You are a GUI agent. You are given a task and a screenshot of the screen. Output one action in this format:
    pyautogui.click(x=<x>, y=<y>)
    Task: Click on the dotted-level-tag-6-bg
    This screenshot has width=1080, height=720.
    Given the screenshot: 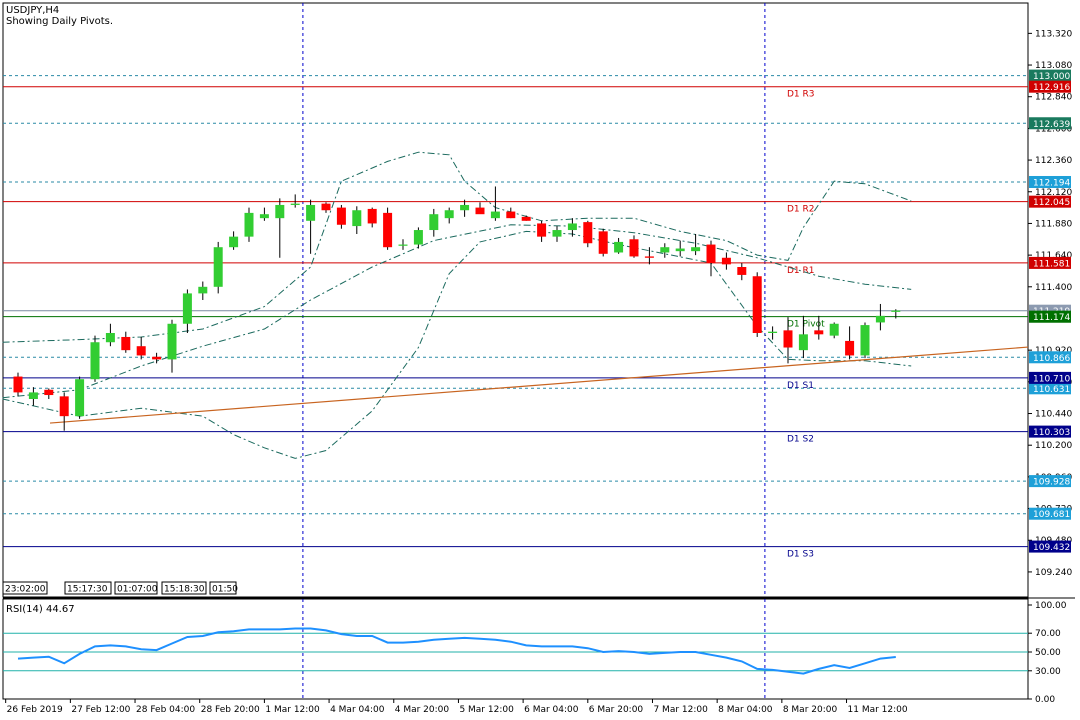 What is the action you would take?
    pyautogui.click(x=1050, y=513)
    